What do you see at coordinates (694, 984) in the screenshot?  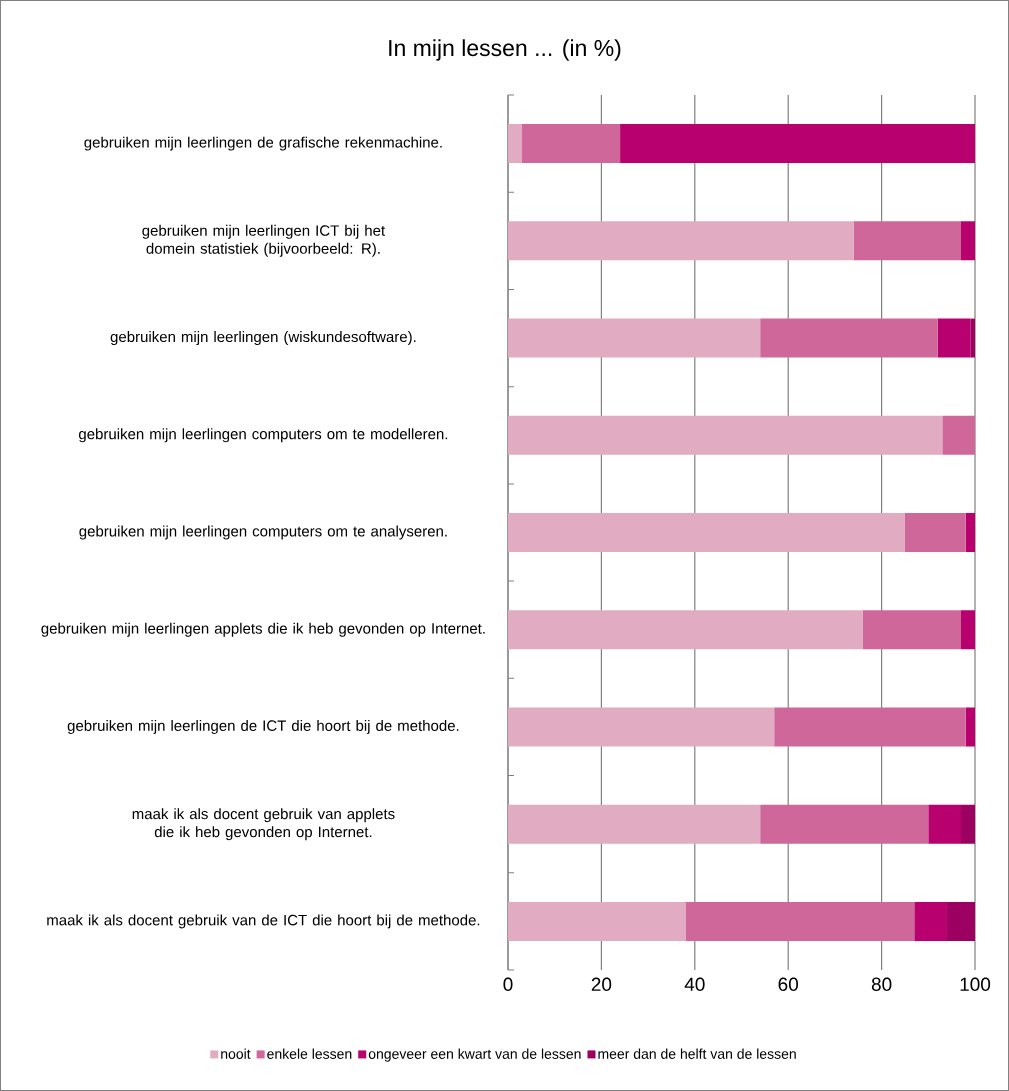 I see `x-tick-label: 40` at bounding box center [694, 984].